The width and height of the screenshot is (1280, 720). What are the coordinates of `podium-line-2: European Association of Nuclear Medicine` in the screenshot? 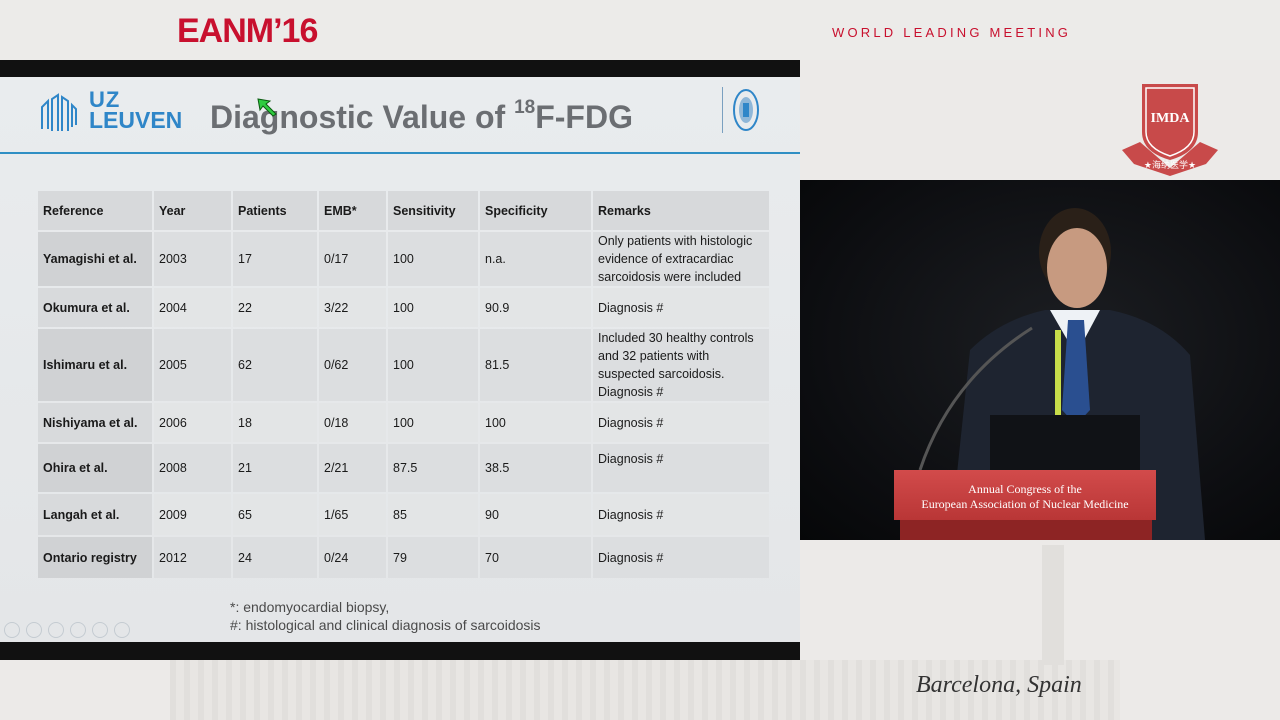 It's located at (1025, 504).